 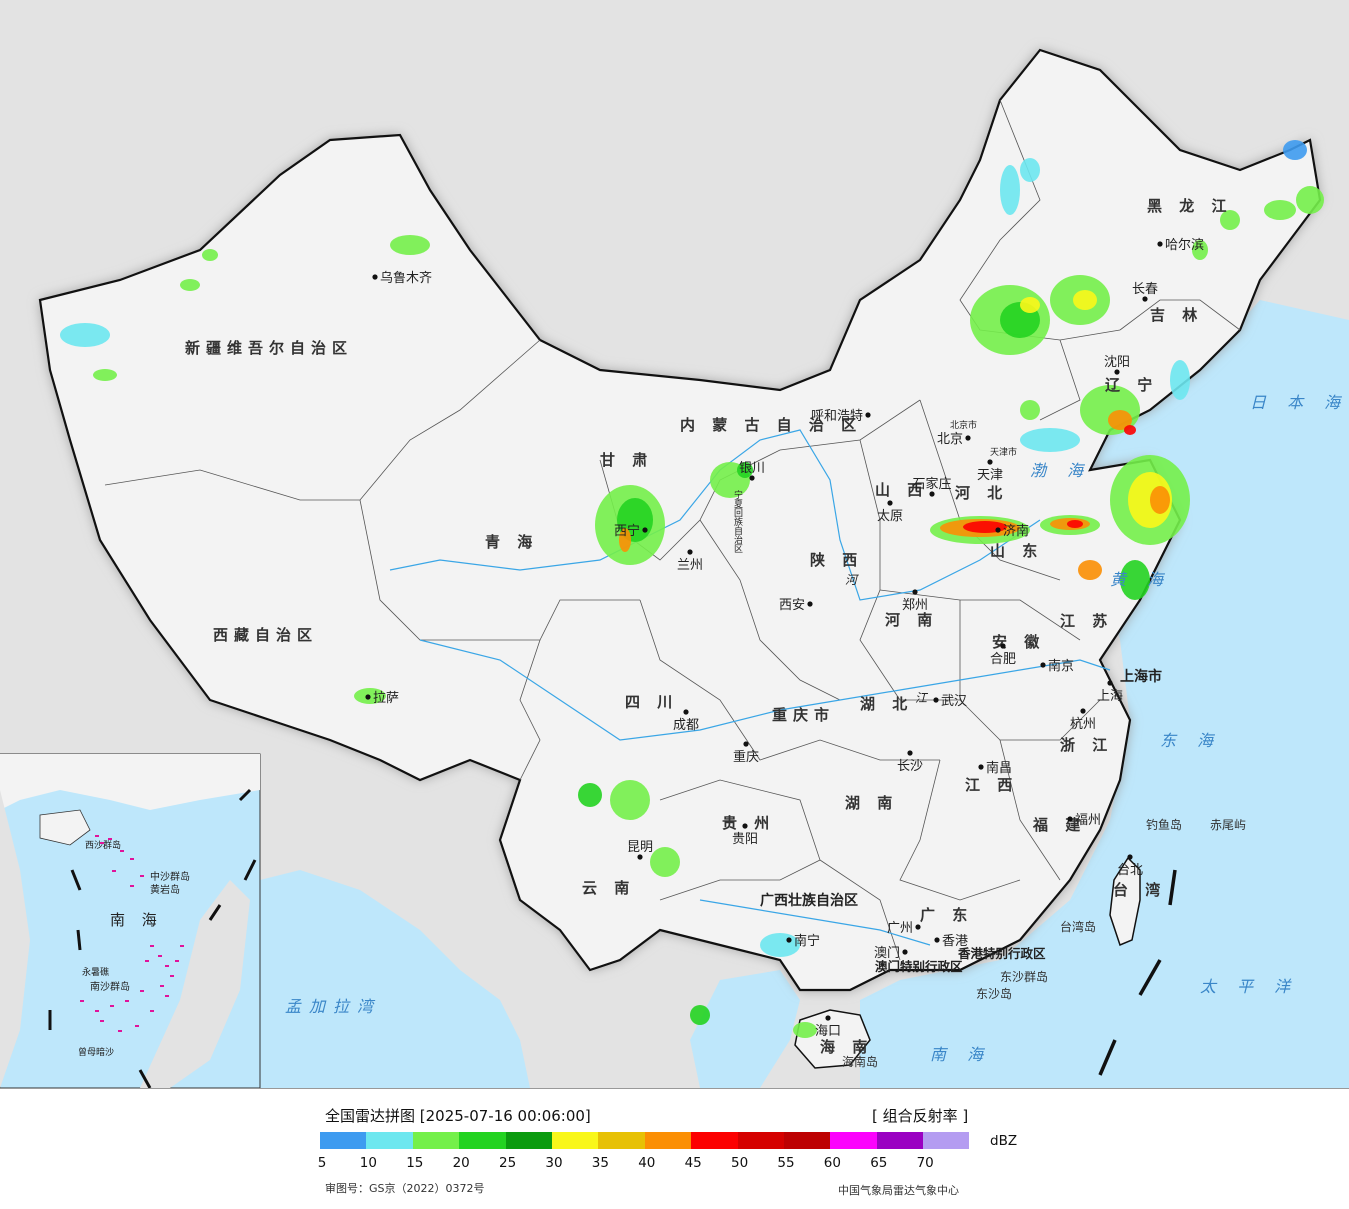 I want to click on city-hohhot: 呼和浩特, so click(x=841, y=416).